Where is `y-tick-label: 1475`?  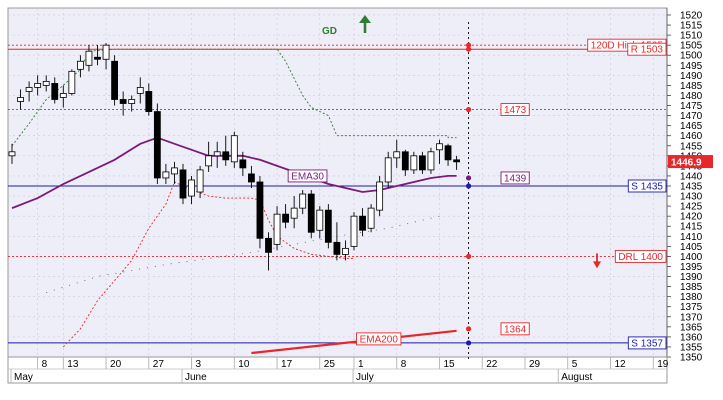
y-tick-label: 1475 is located at coordinates (691, 106).